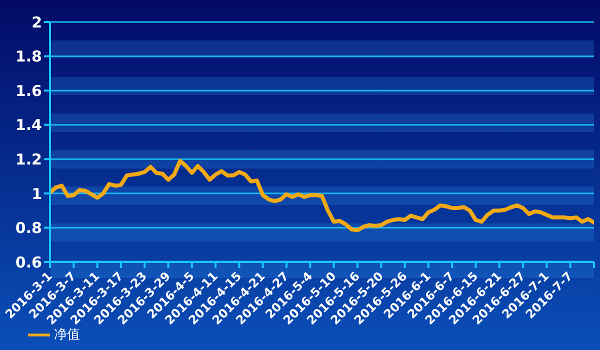 This screenshot has height=350, width=600. Describe the element at coordinates (28, 57) in the screenshot. I see `y-tick-label: 1.8` at that location.